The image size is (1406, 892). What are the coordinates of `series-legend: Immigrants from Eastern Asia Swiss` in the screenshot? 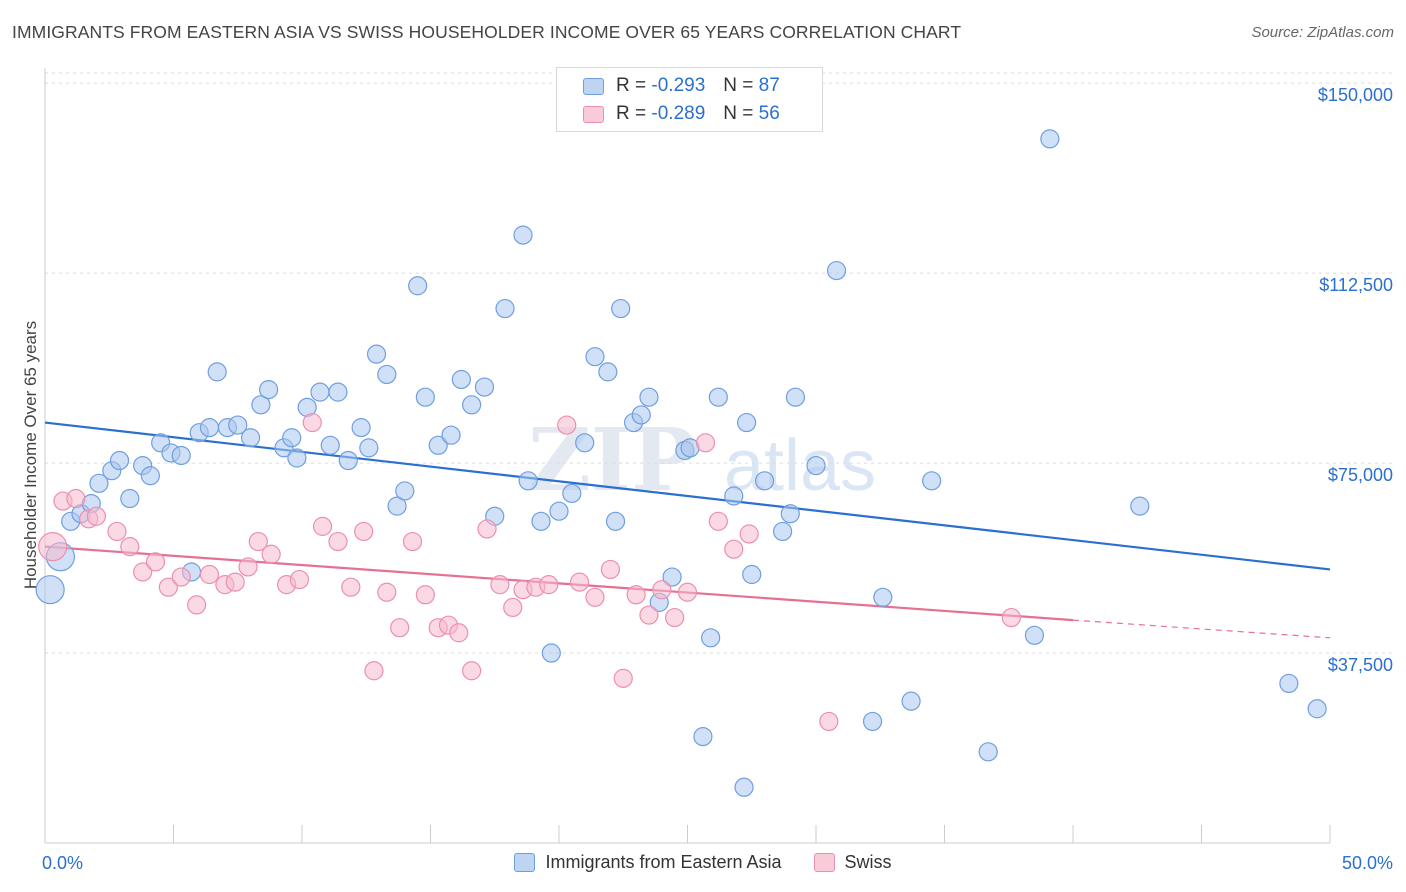 It's located at (703, 862).